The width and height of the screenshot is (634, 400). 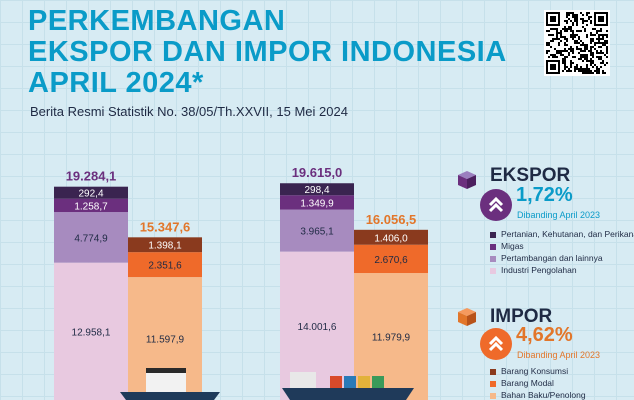 I want to click on data-label: 1.398,1, so click(x=165, y=246).